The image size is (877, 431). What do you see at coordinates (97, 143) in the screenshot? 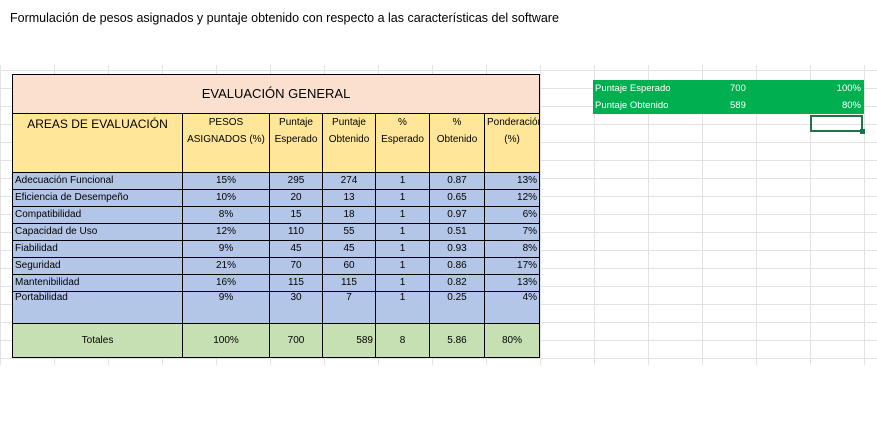
I see `col-header-areas: AREAS DE EVALUACIÓN` at bounding box center [97, 143].